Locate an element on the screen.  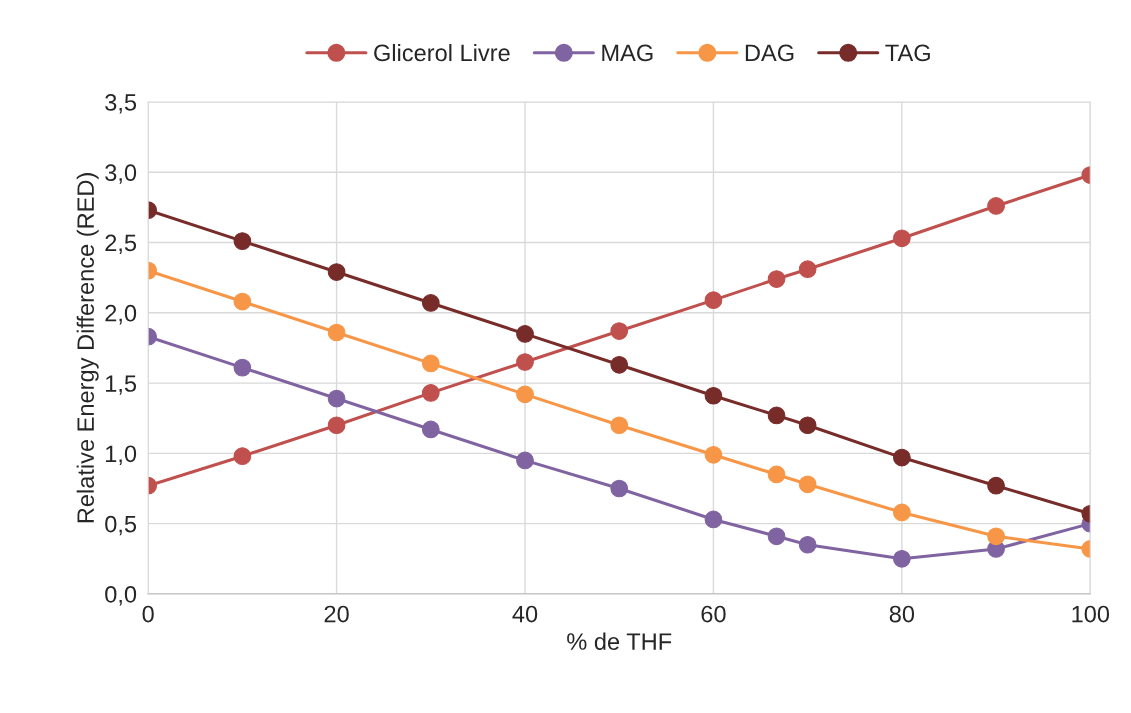
x-tick-label: 60 is located at coordinates (713, 614).